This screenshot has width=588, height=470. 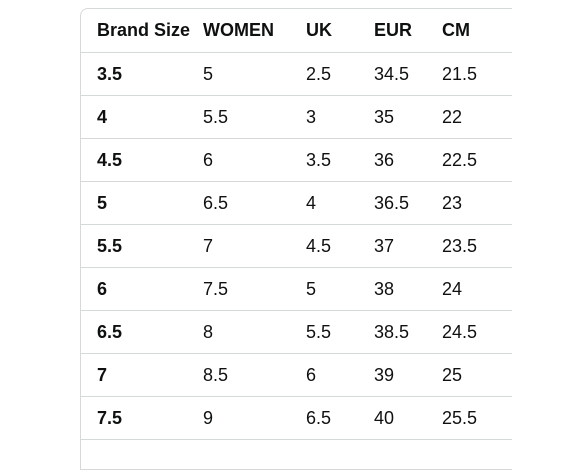 I want to click on cell-uk: 5.5, so click(x=340, y=332).